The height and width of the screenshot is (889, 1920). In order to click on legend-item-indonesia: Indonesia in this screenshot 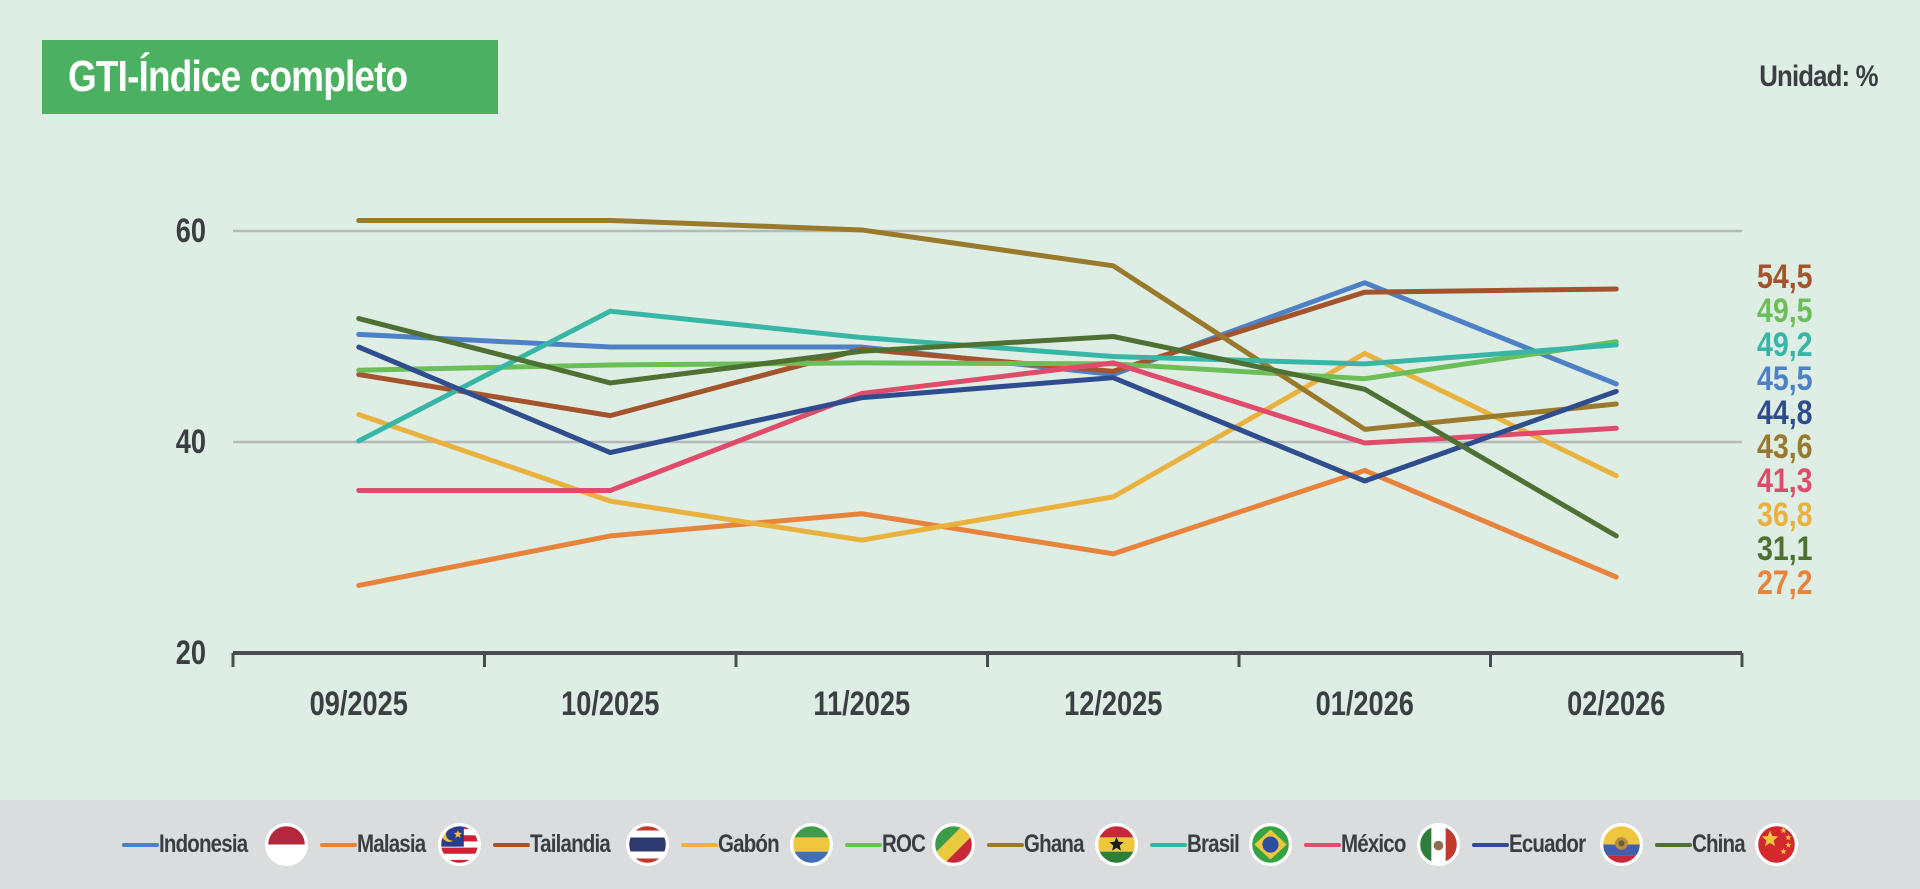, I will do `click(215, 844)`.